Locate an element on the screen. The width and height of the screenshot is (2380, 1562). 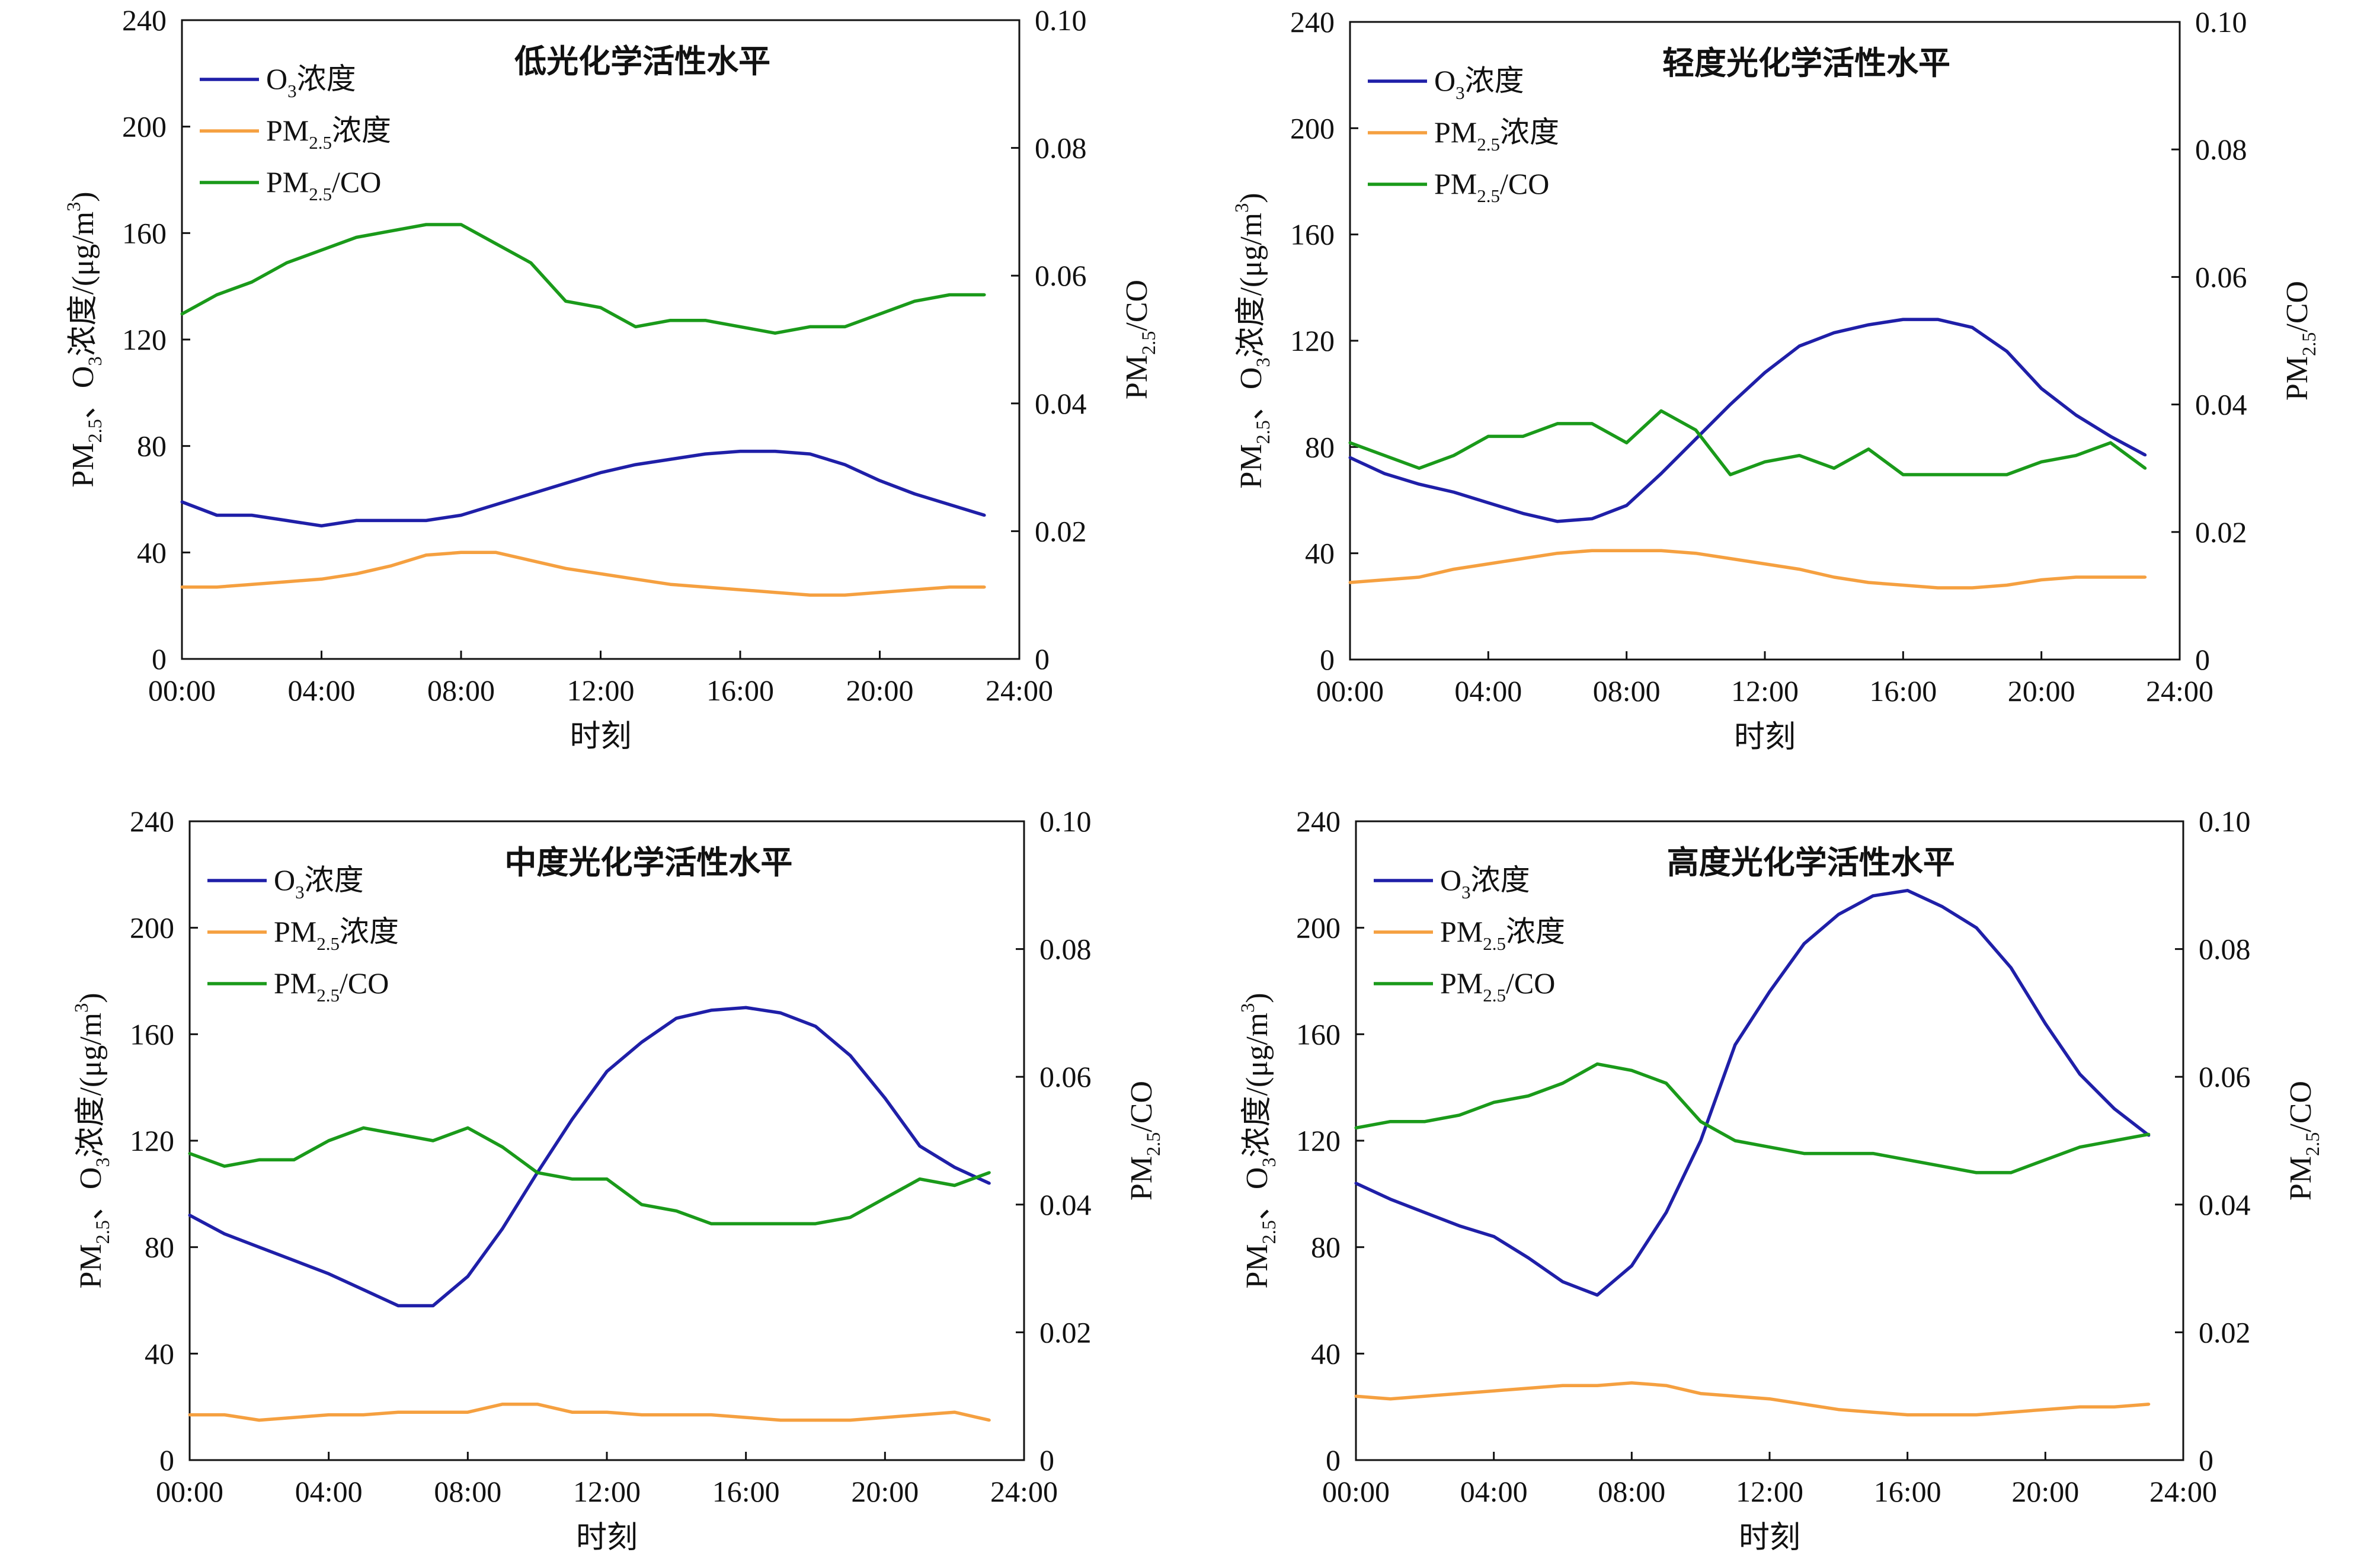
x-axis-title: 时刻 is located at coordinates (607, 1538).